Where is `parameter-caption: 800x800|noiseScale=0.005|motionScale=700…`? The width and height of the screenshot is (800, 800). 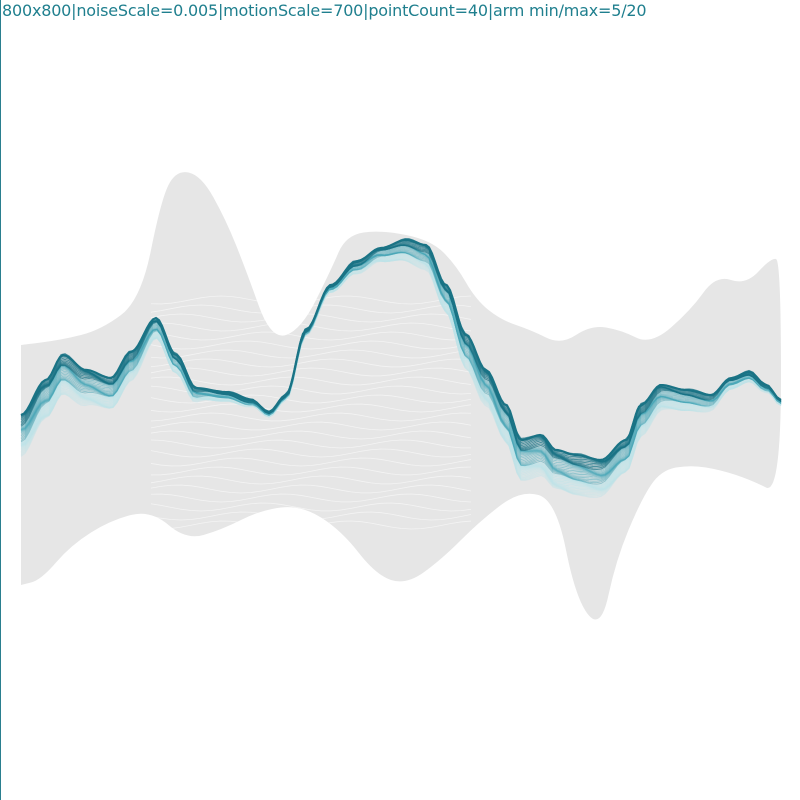 parameter-caption: 800x800|noiseScale=0.005|motionScale=700… is located at coordinates (324, 10).